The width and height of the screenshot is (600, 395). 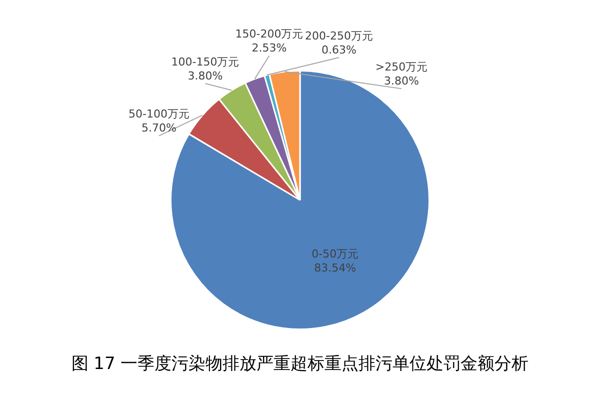 I want to click on slice-label: 50-100万元, so click(x=159, y=114).